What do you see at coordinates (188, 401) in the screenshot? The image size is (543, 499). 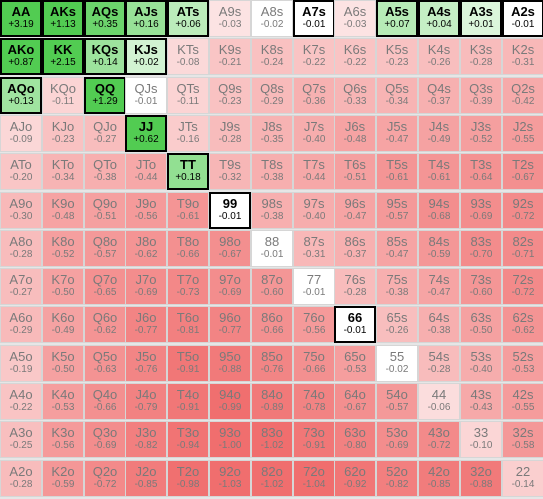 I see `hand-cell-t4o: T4o -0.91` at bounding box center [188, 401].